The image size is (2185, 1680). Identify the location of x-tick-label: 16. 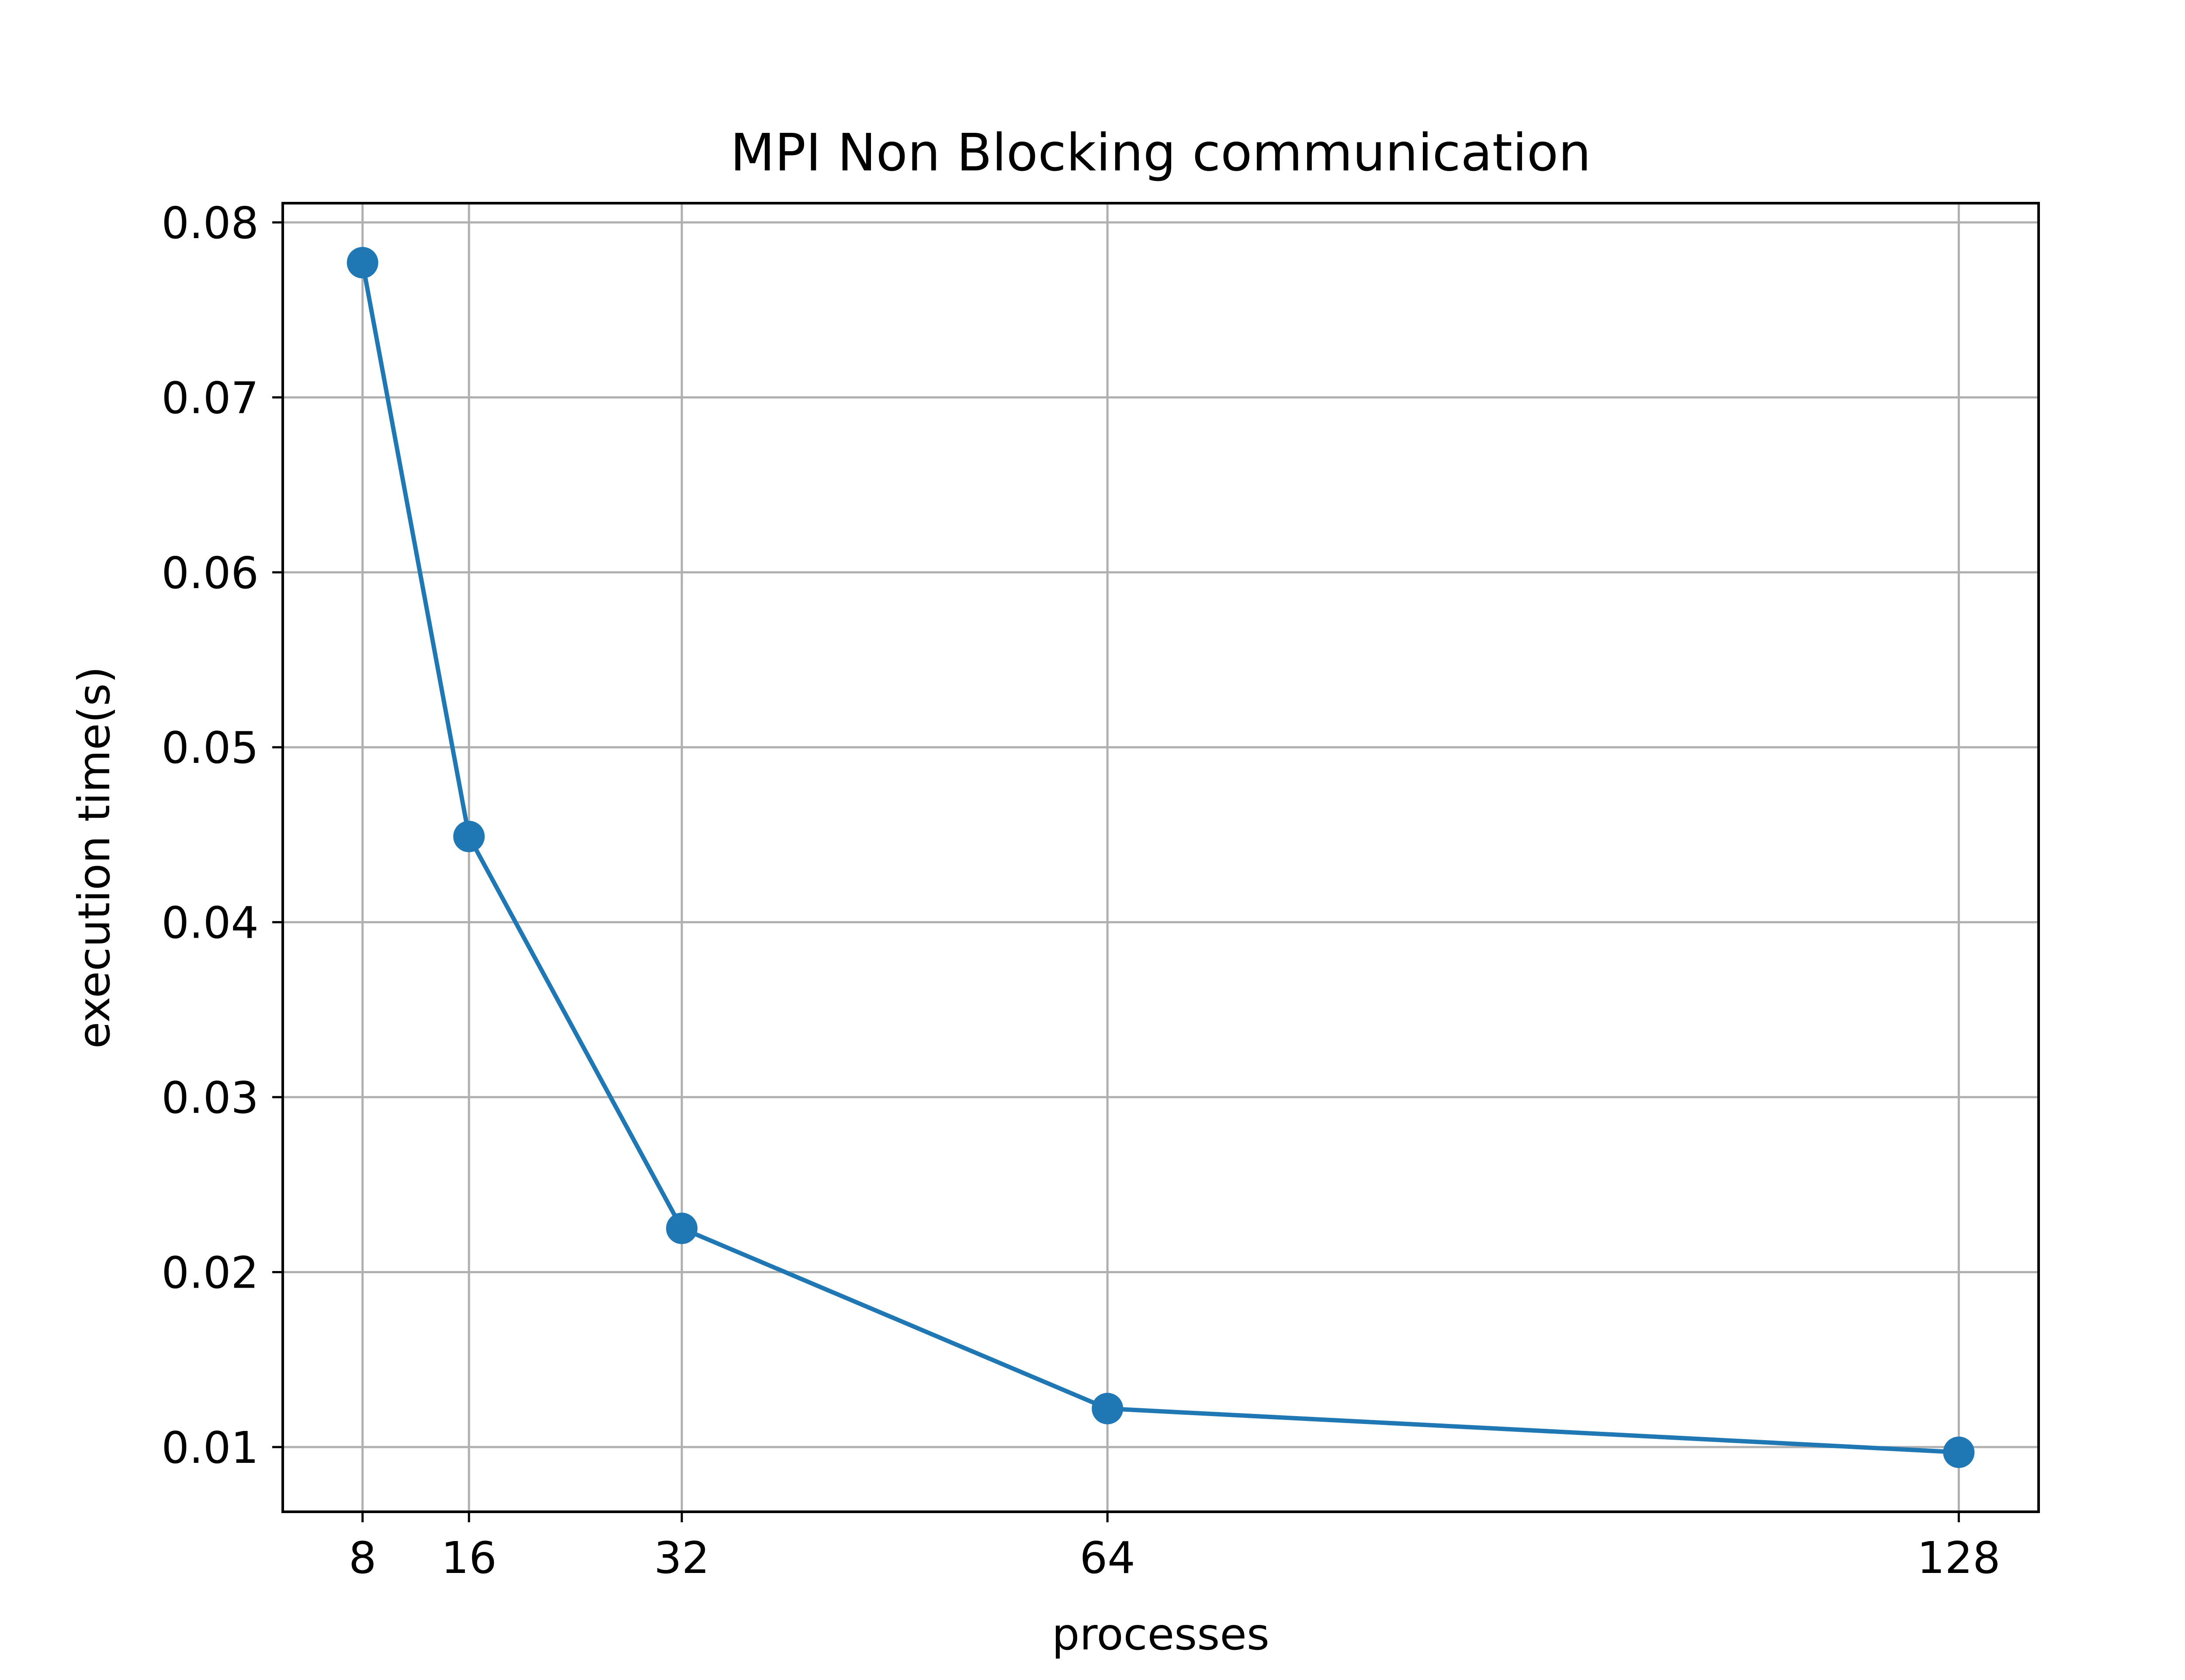
(469, 1558).